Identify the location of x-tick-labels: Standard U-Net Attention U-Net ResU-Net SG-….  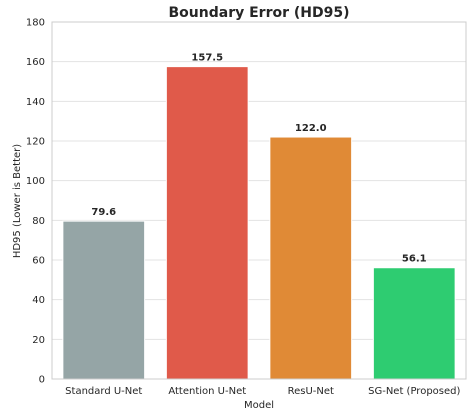
(262, 391).